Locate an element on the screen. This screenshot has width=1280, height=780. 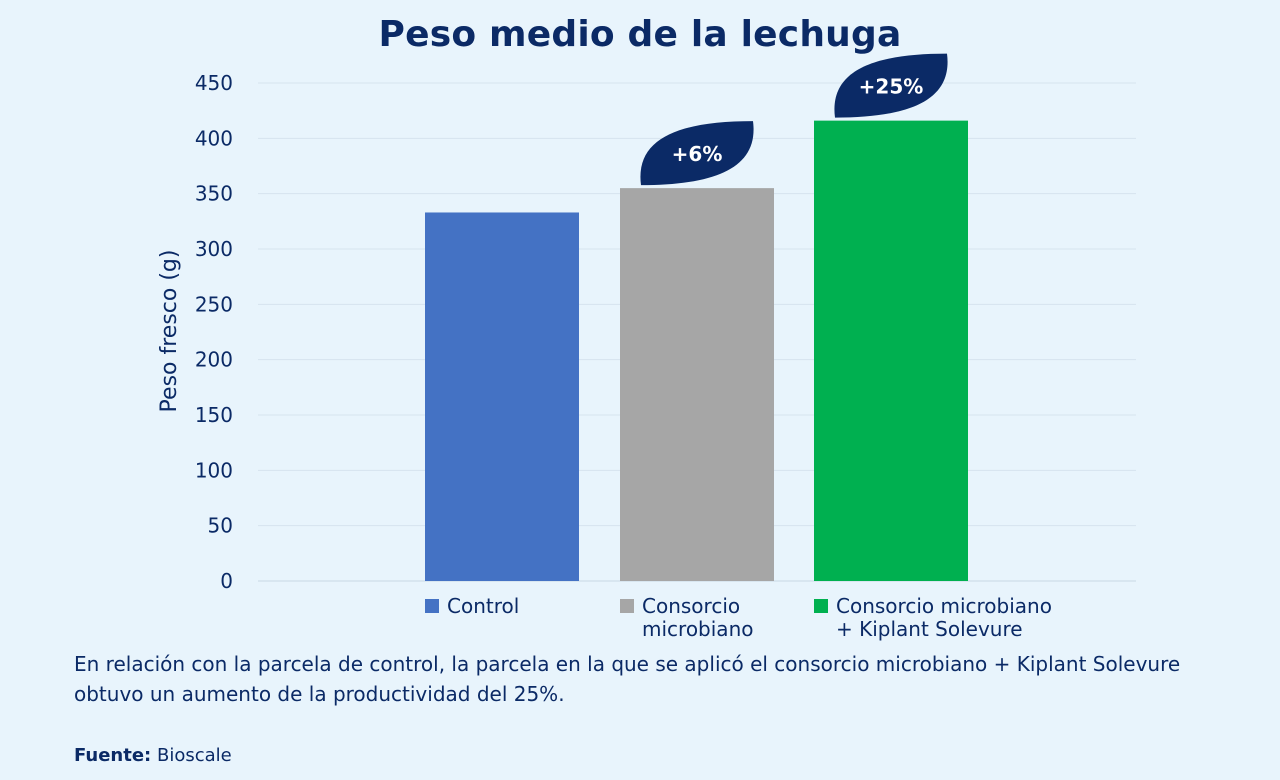
y-tick-label: 250 is located at coordinates (214, 304).